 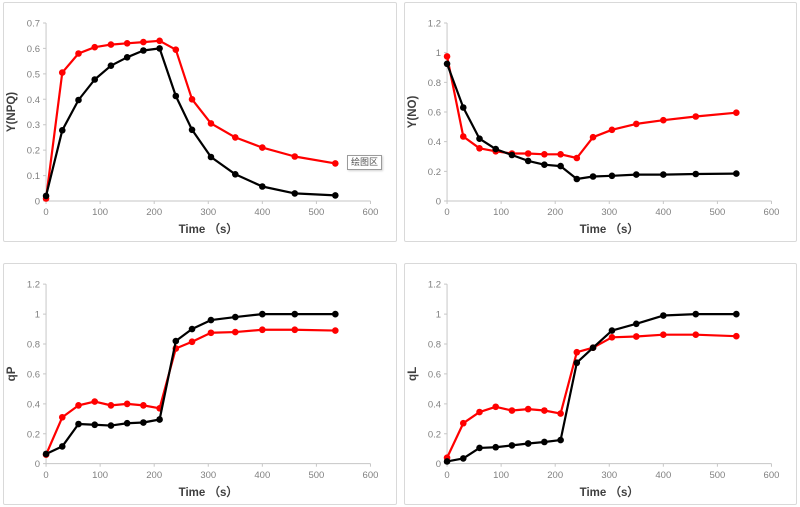 I want to click on y-tick-label: 0.1, so click(x=33, y=176).